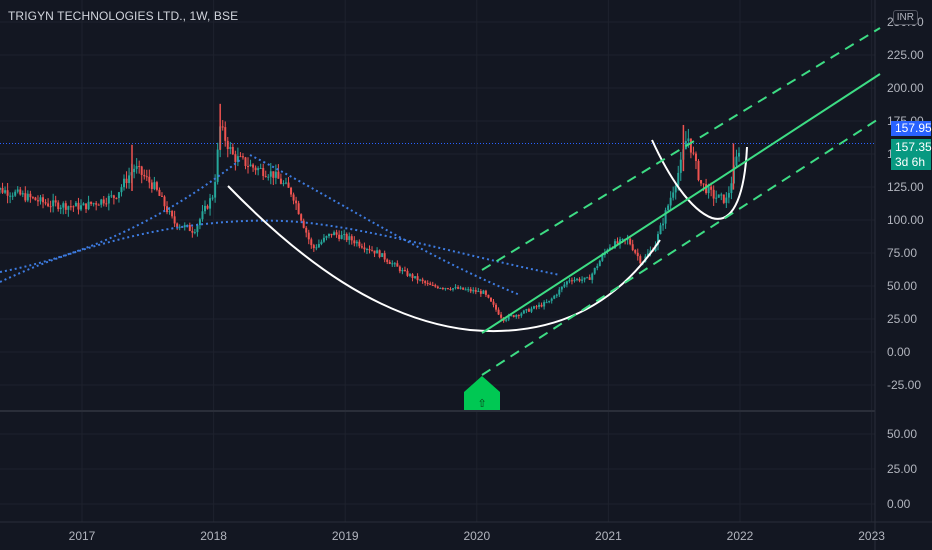 The height and width of the screenshot is (550, 932). Describe the element at coordinates (902, 469) in the screenshot. I see `indicator-tick-label: 25.00` at that location.